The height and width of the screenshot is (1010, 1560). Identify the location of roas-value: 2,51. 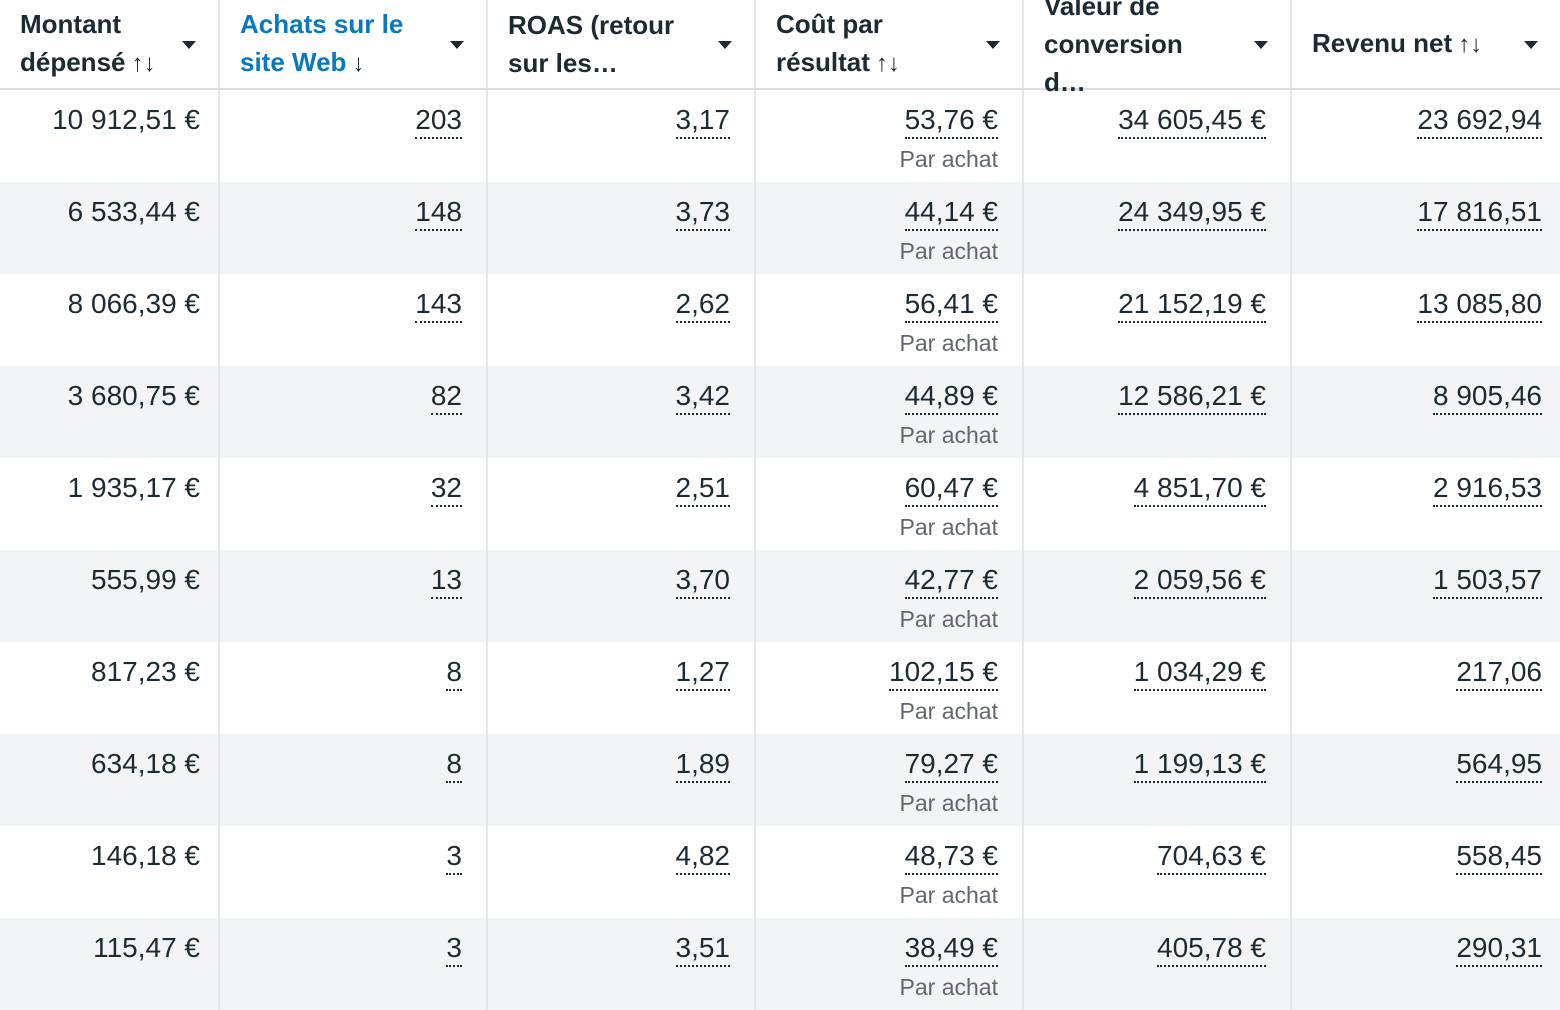
(702, 489).